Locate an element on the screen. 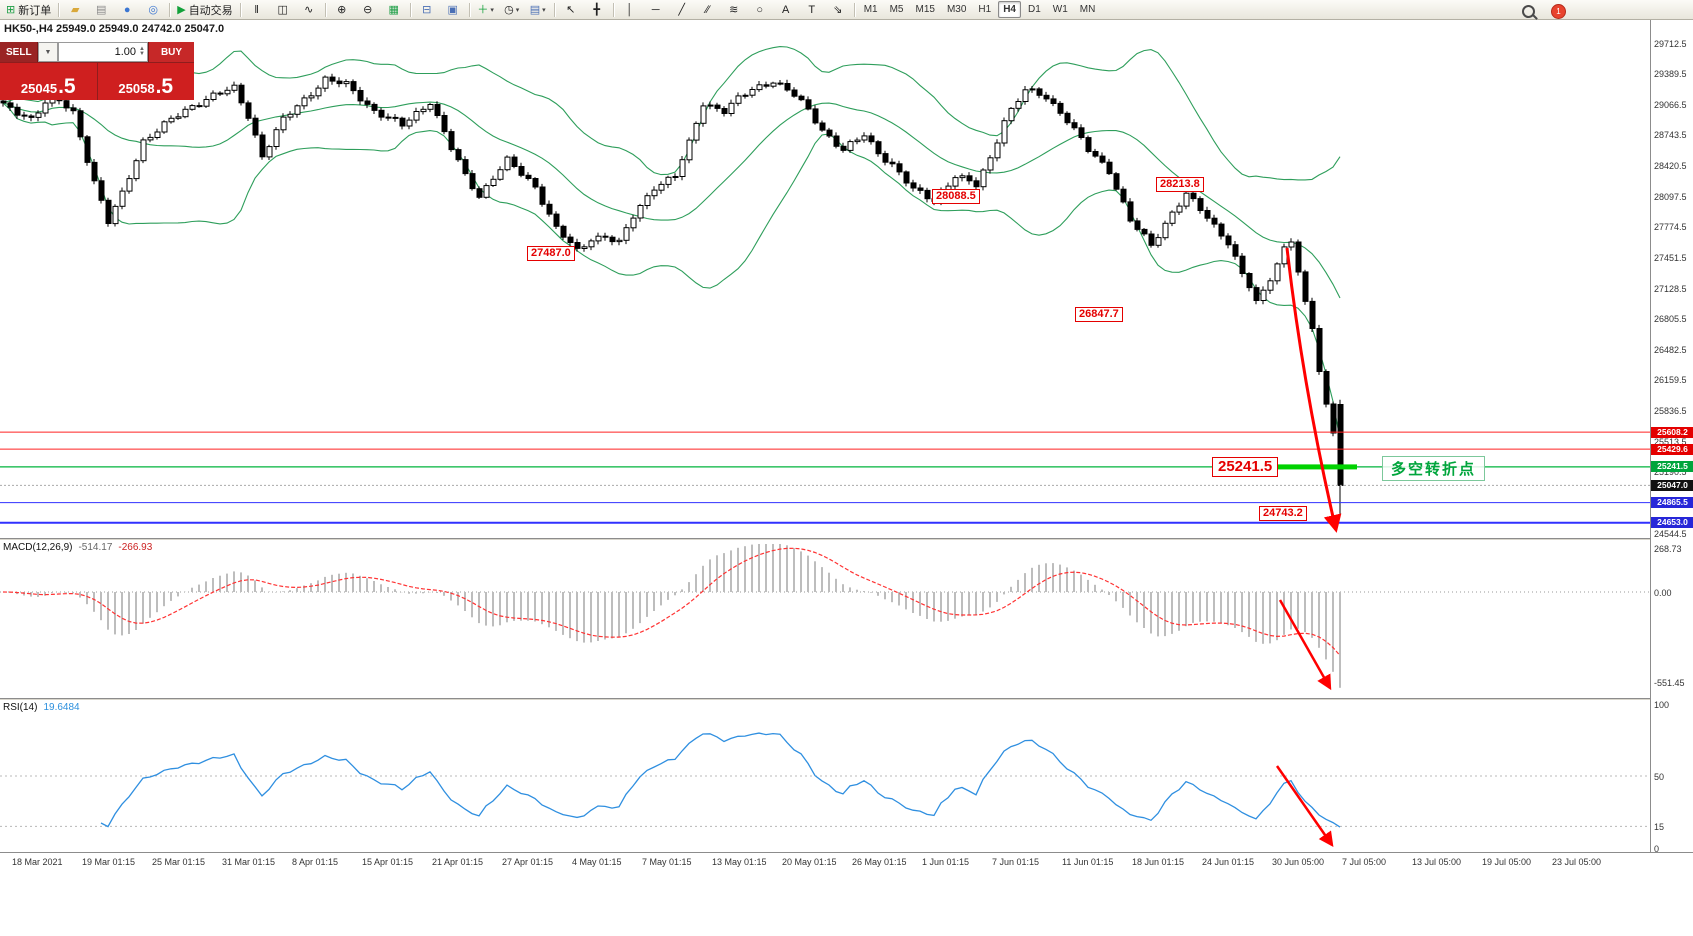  notifications-icon: 1 is located at coordinates (1558, 11).